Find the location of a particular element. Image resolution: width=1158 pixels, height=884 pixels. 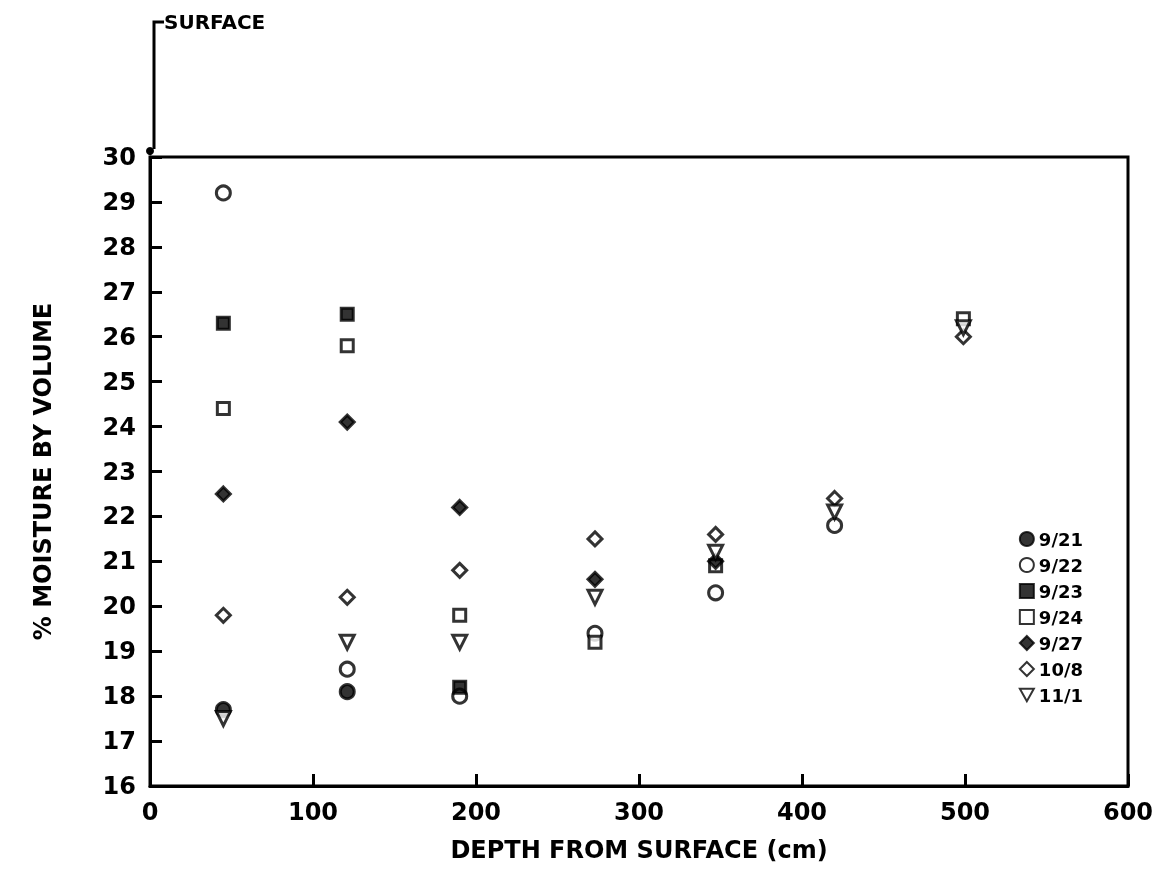

legend-label: 9/23 is located at coordinates (1061, 591).